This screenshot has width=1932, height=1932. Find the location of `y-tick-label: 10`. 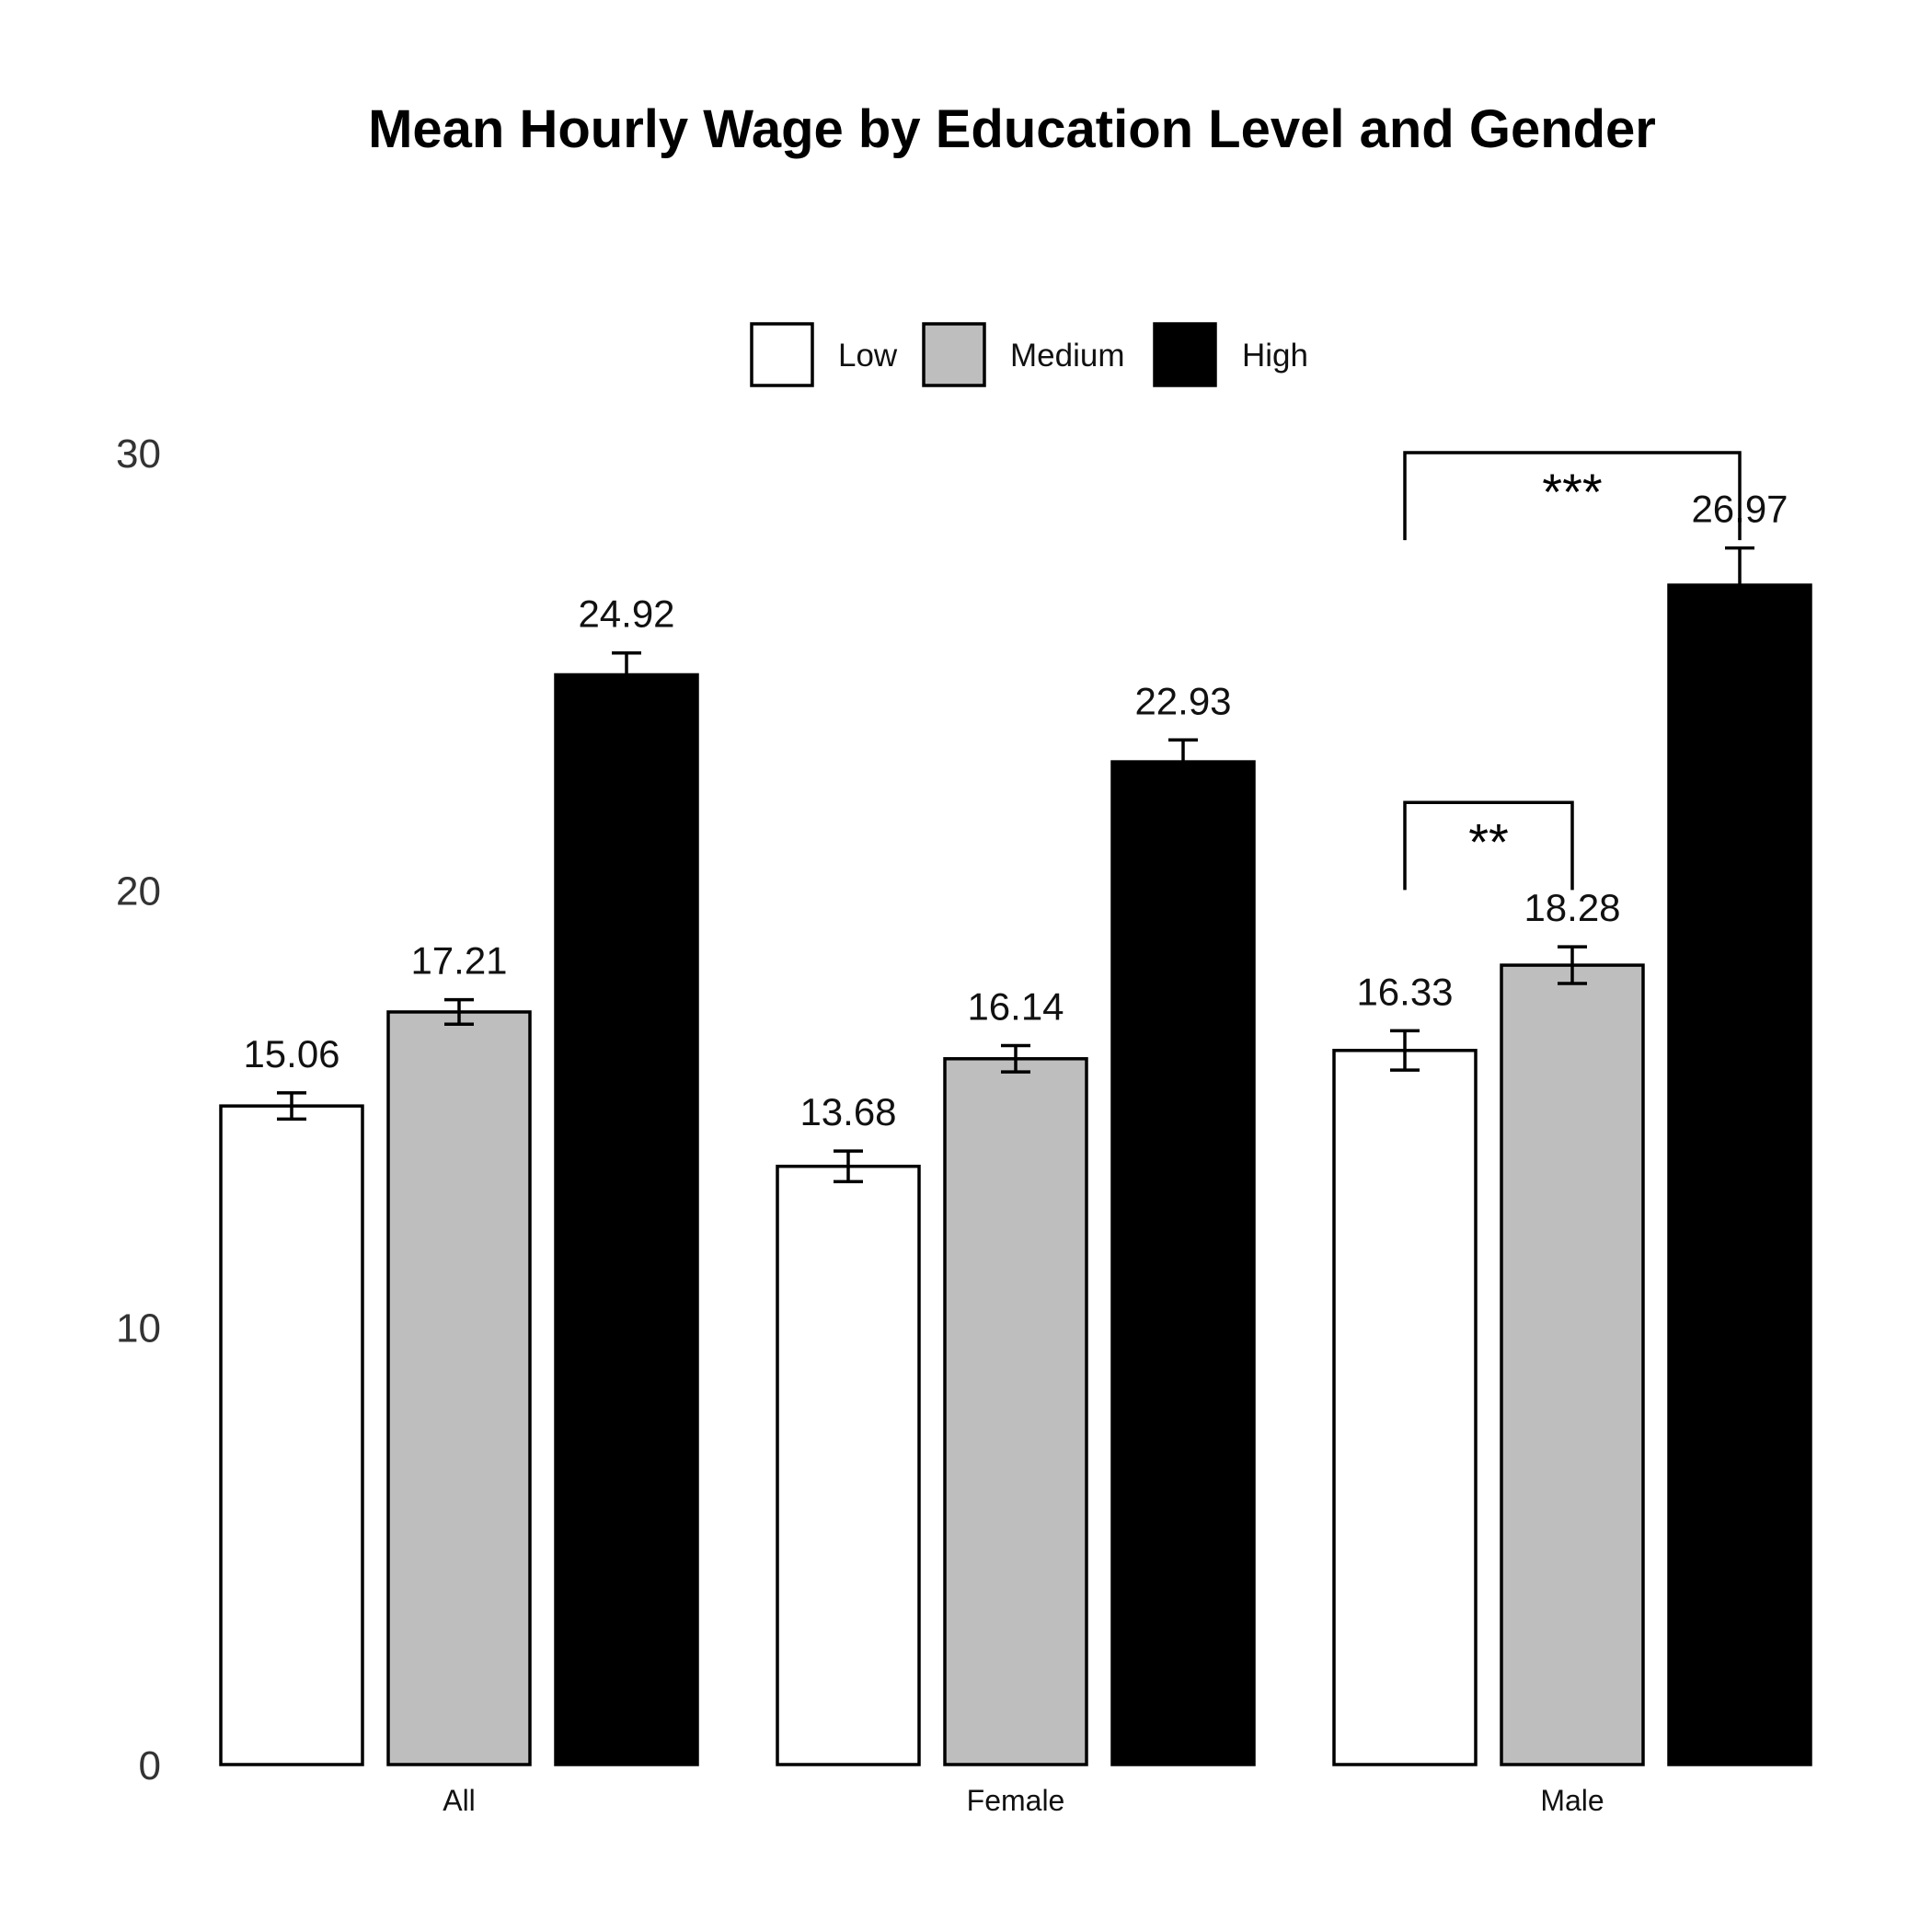

y-tick-label: 10 is located at coordinates (138, 1328).